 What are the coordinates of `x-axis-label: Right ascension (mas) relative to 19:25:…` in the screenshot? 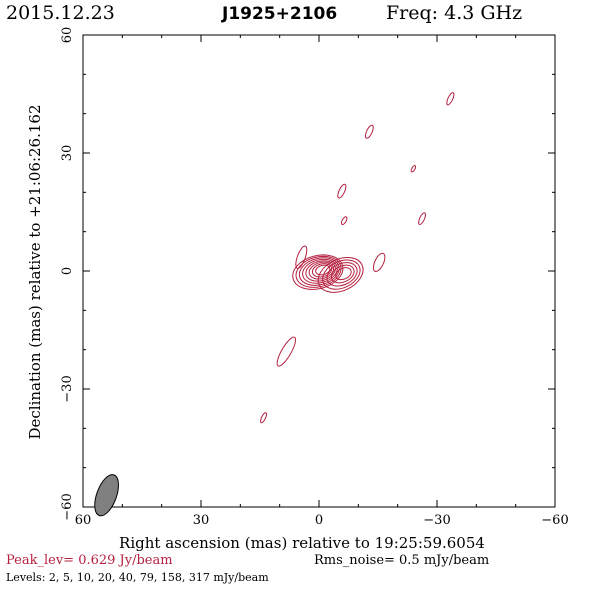 It's located at (302, 543).